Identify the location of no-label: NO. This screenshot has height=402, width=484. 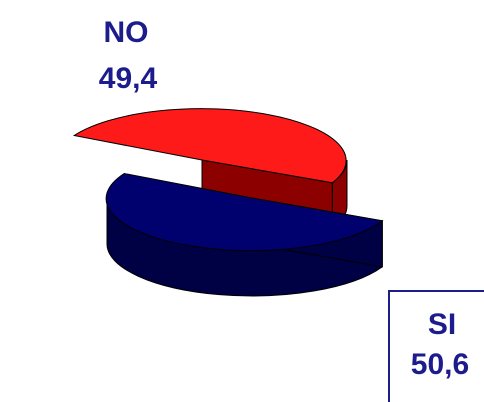
(126, 32).